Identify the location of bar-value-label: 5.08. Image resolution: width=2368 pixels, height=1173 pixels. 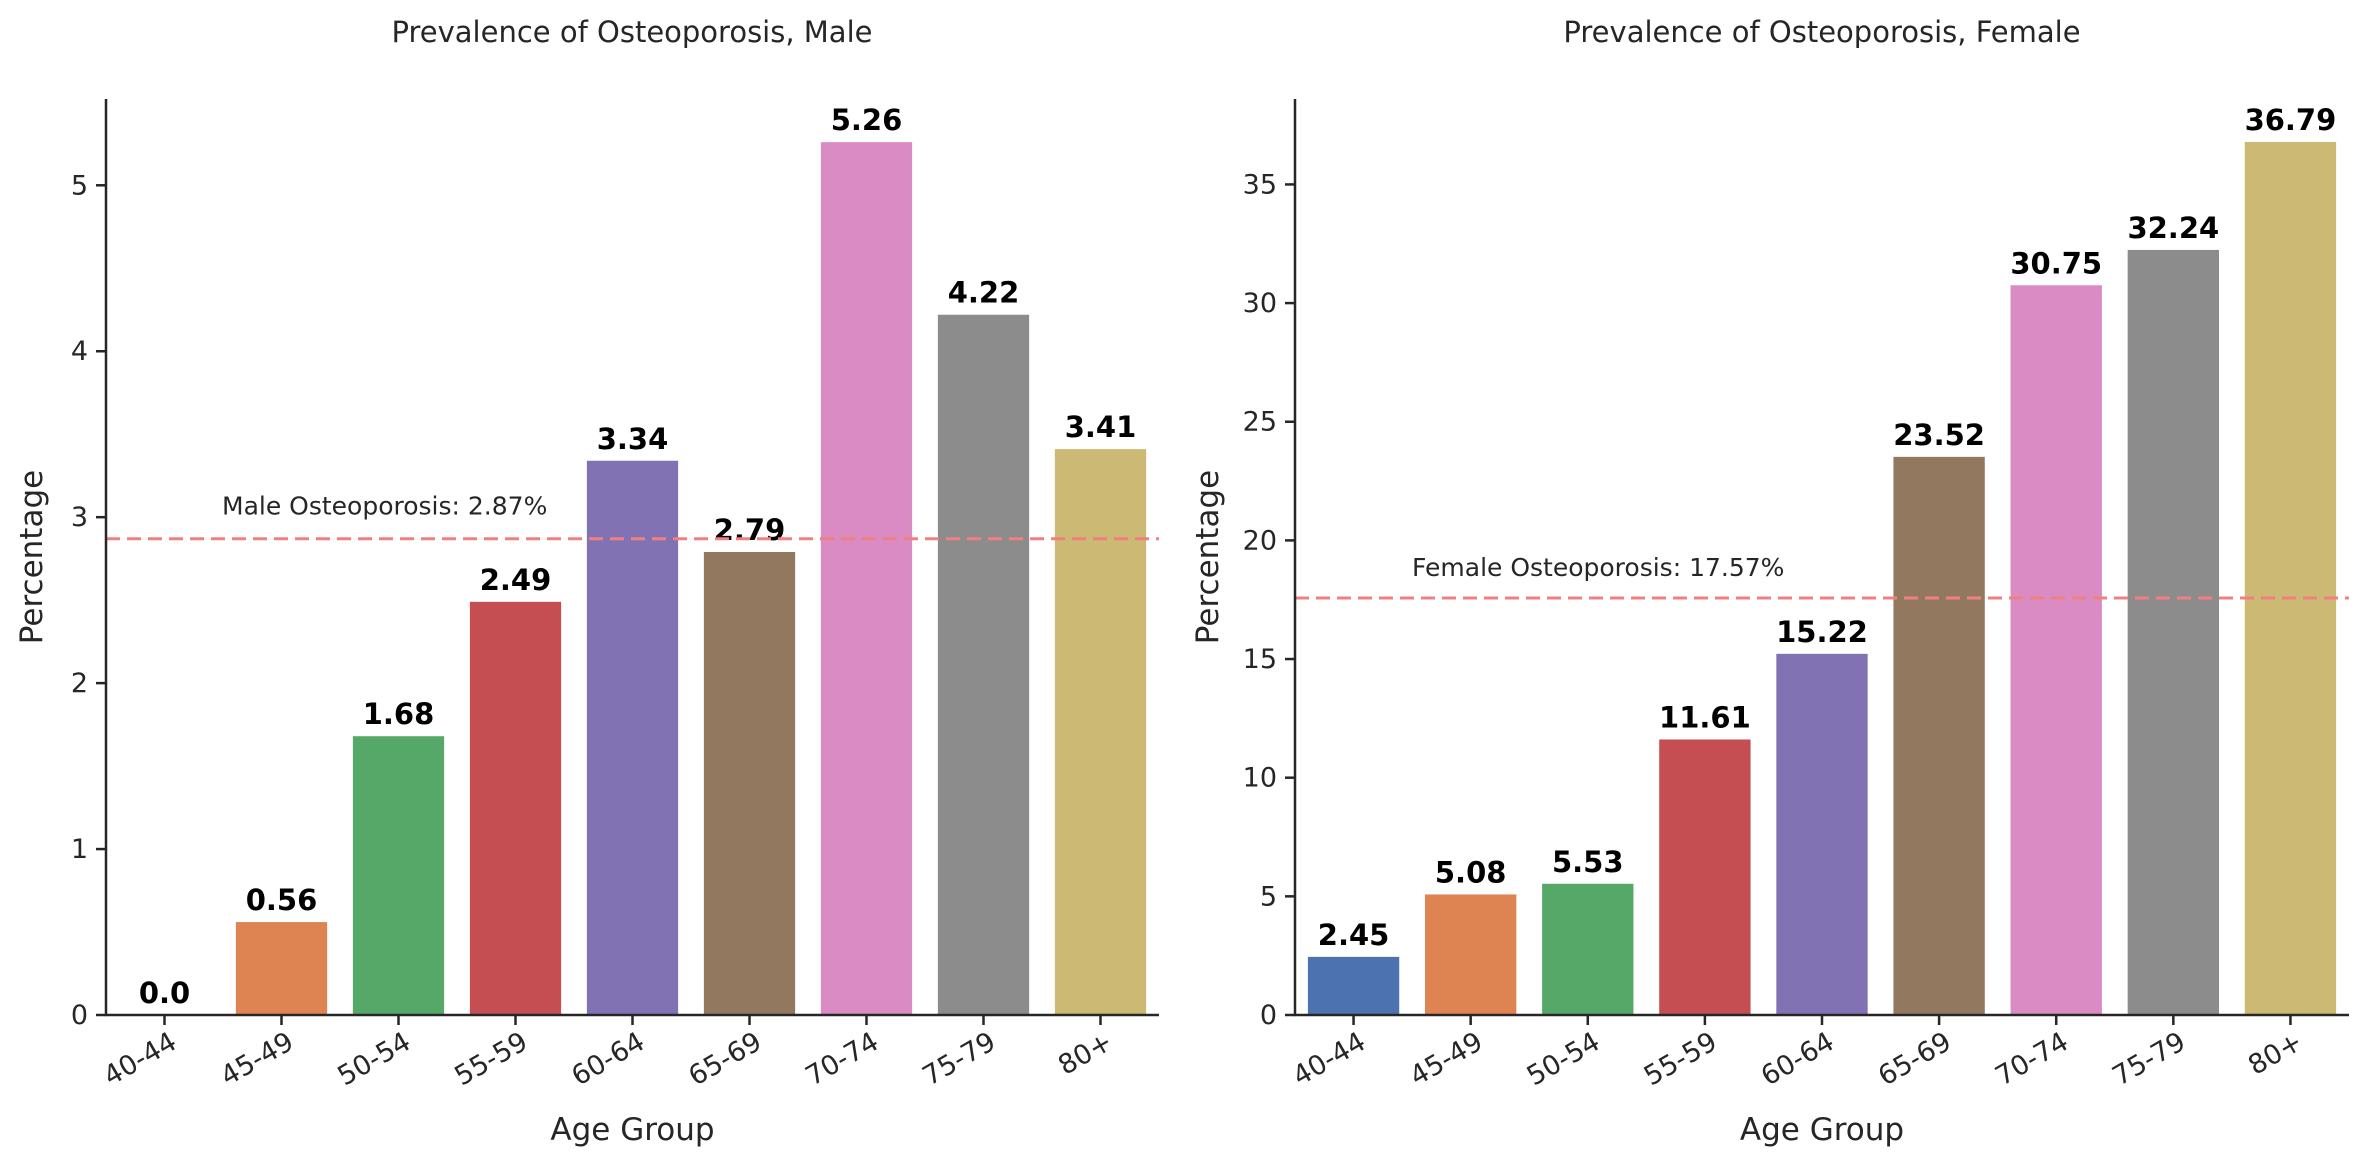
(1471, 872).